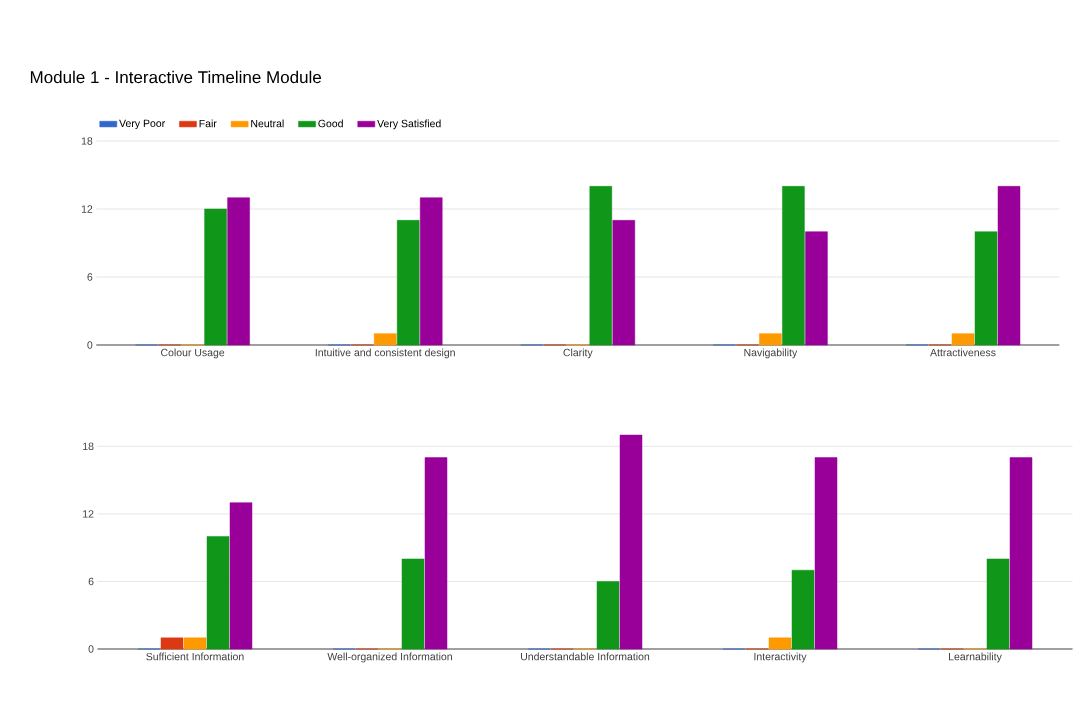  What do you see at coordinates (975, 657) in the screenshot?
I see `x-tick-label: Learnability` at bounding box center [975, 657].